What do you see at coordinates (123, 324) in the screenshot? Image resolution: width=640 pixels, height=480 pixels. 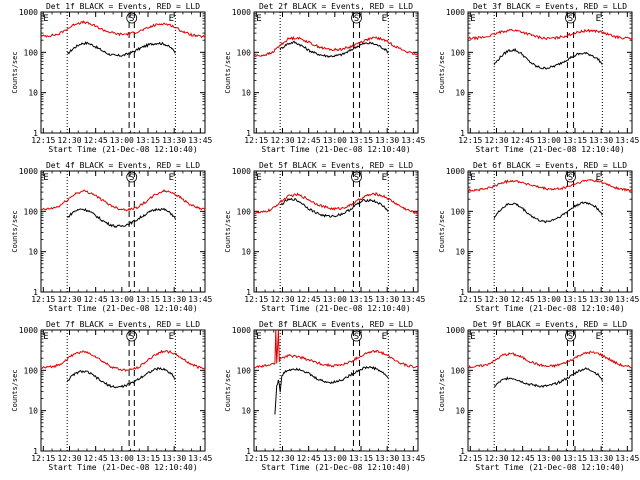 I see `panel-title: Det 7f BLACK = Events, RED = LLD` at bounding box center [123, 324].